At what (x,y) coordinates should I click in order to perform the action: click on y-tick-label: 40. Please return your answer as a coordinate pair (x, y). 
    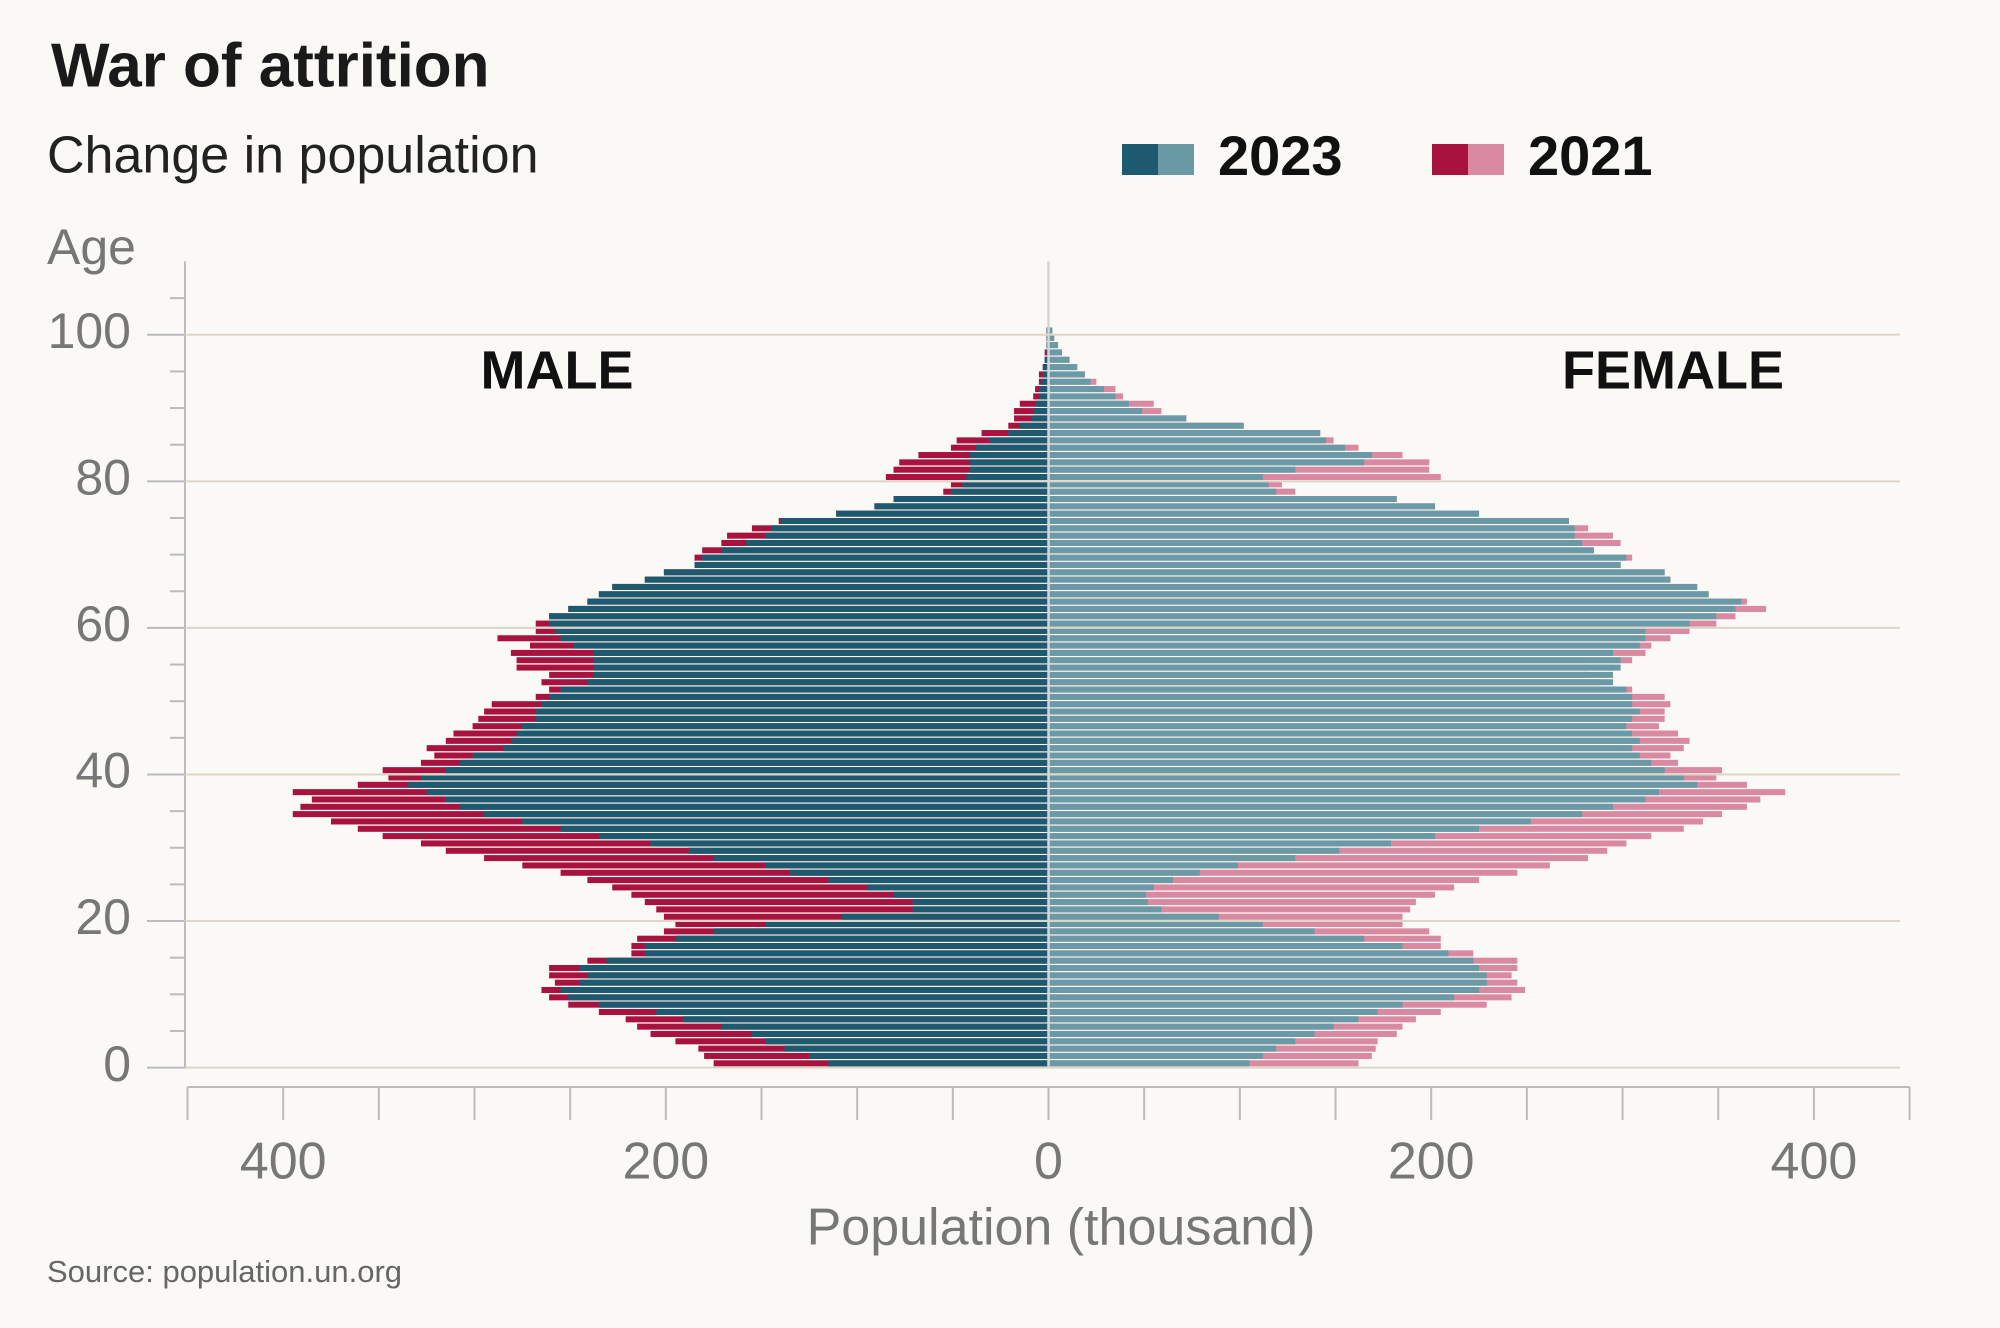
    Looking at the image, I should click on (103, 771).